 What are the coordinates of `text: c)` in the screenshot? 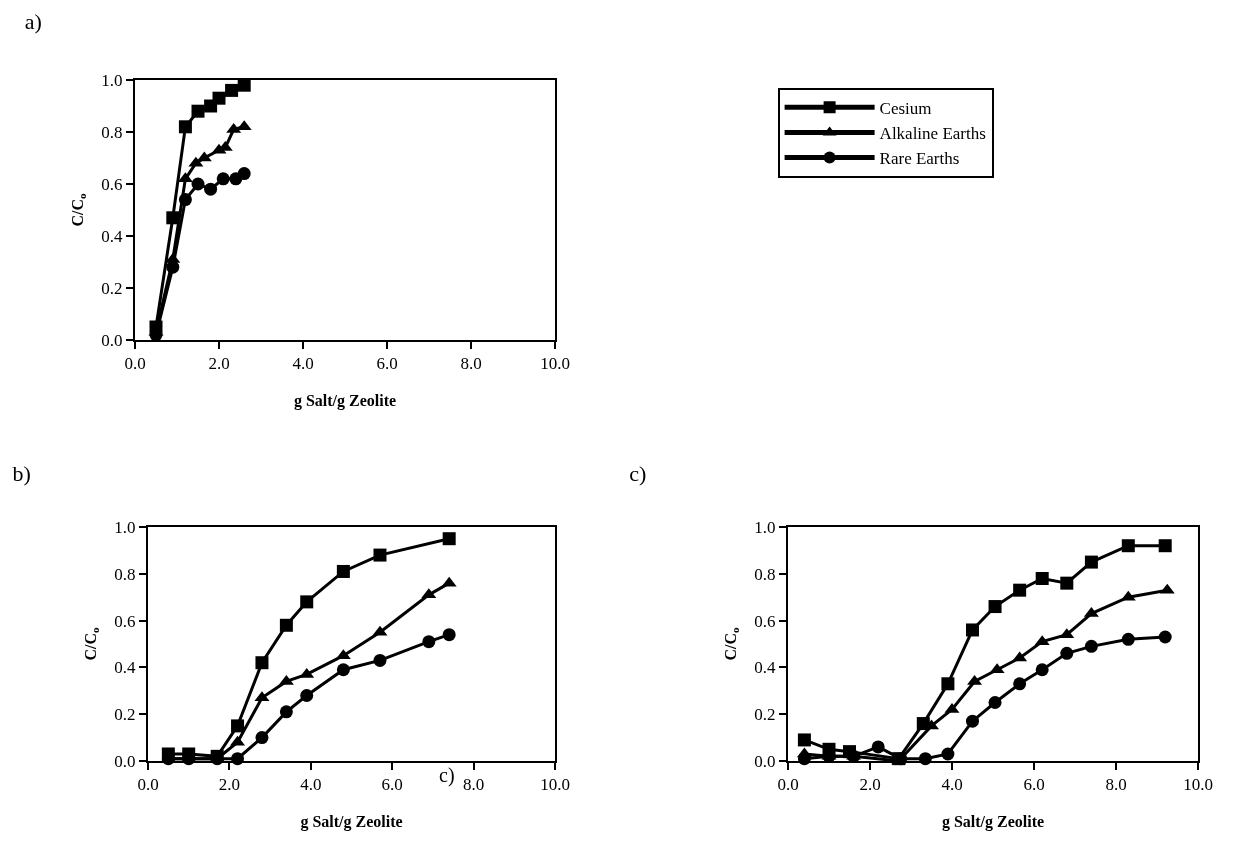 It's located at (447, 775).